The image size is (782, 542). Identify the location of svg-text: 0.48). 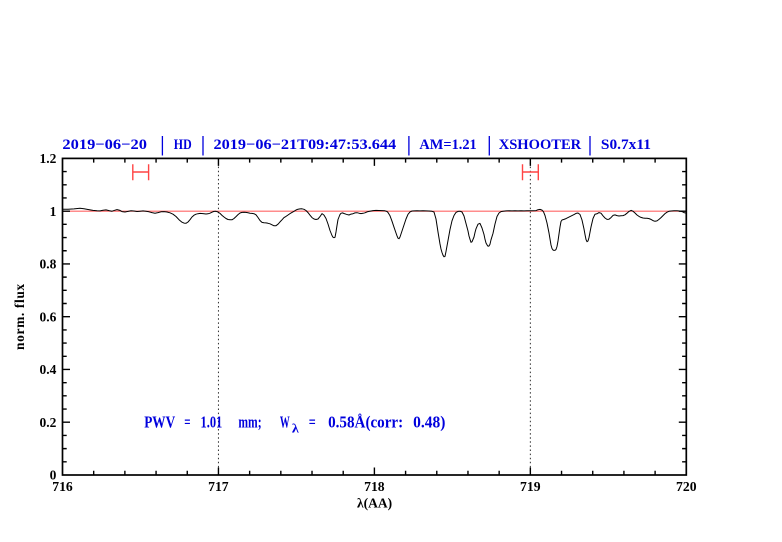
(429, 423).